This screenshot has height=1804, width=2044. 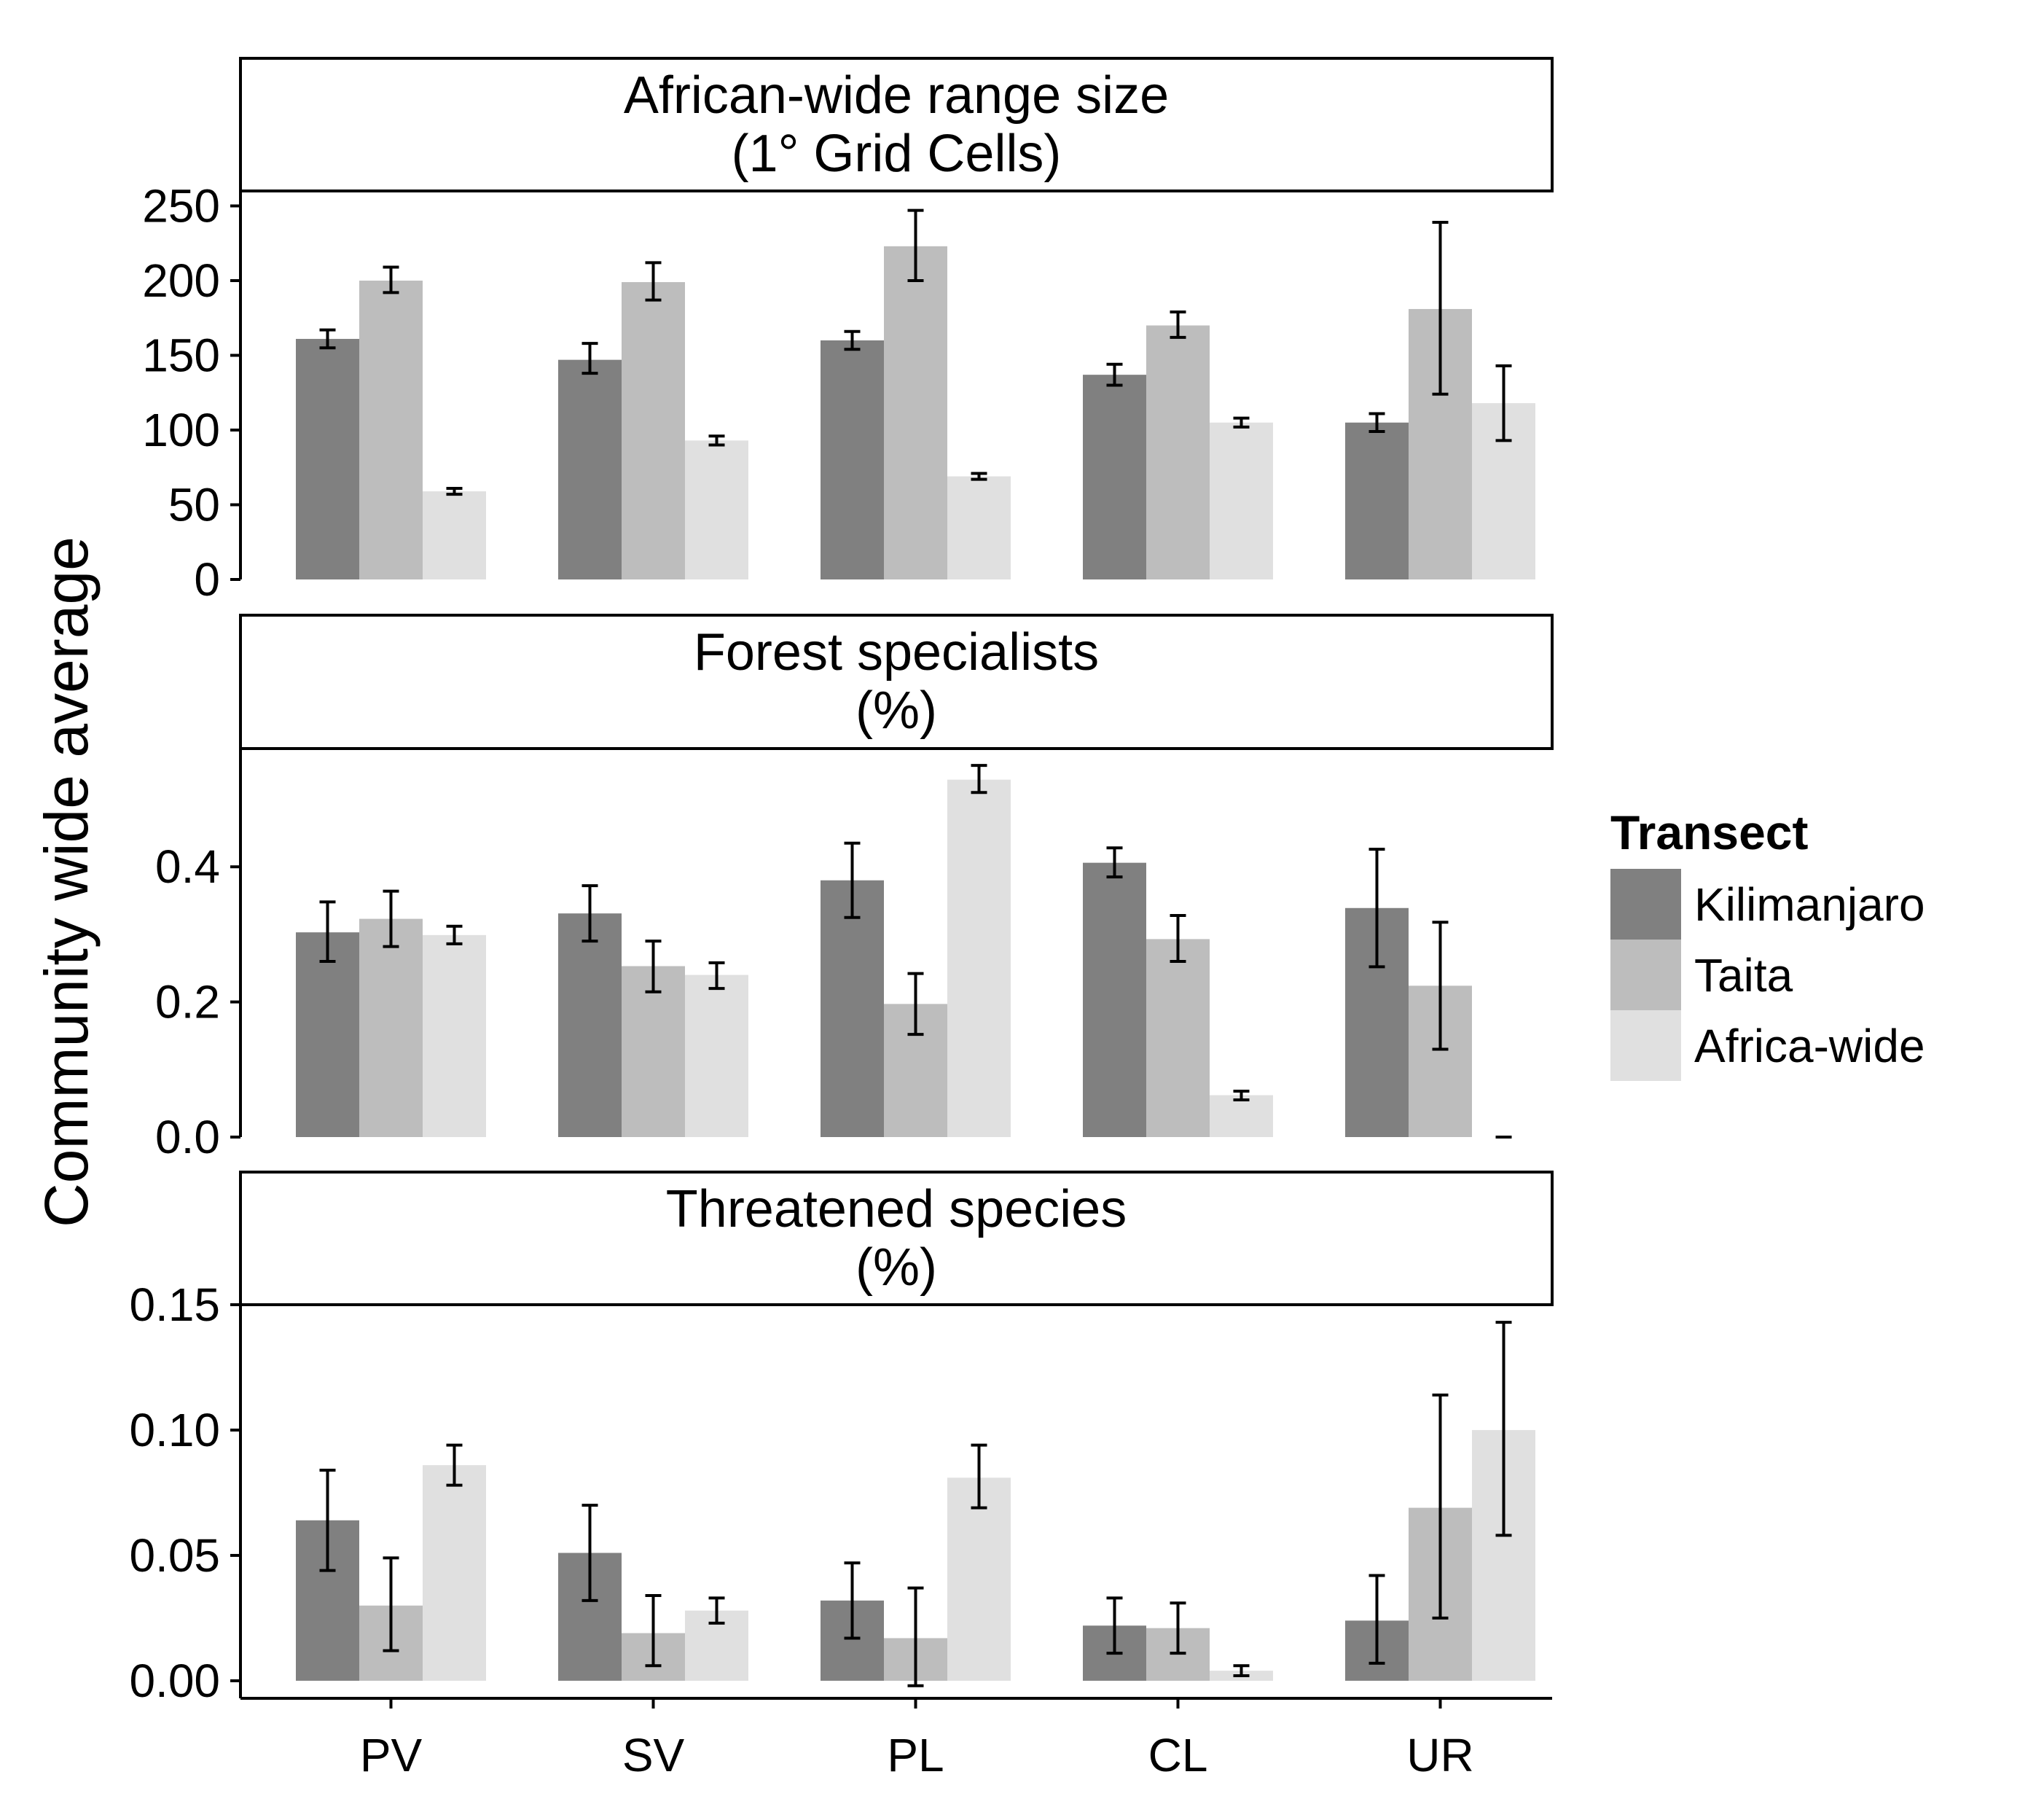 What do you see at coordinates (1377, 501) in the screenshot?
I see `bar-kilimanjaro-ur` at bounding box center [1377, 501].